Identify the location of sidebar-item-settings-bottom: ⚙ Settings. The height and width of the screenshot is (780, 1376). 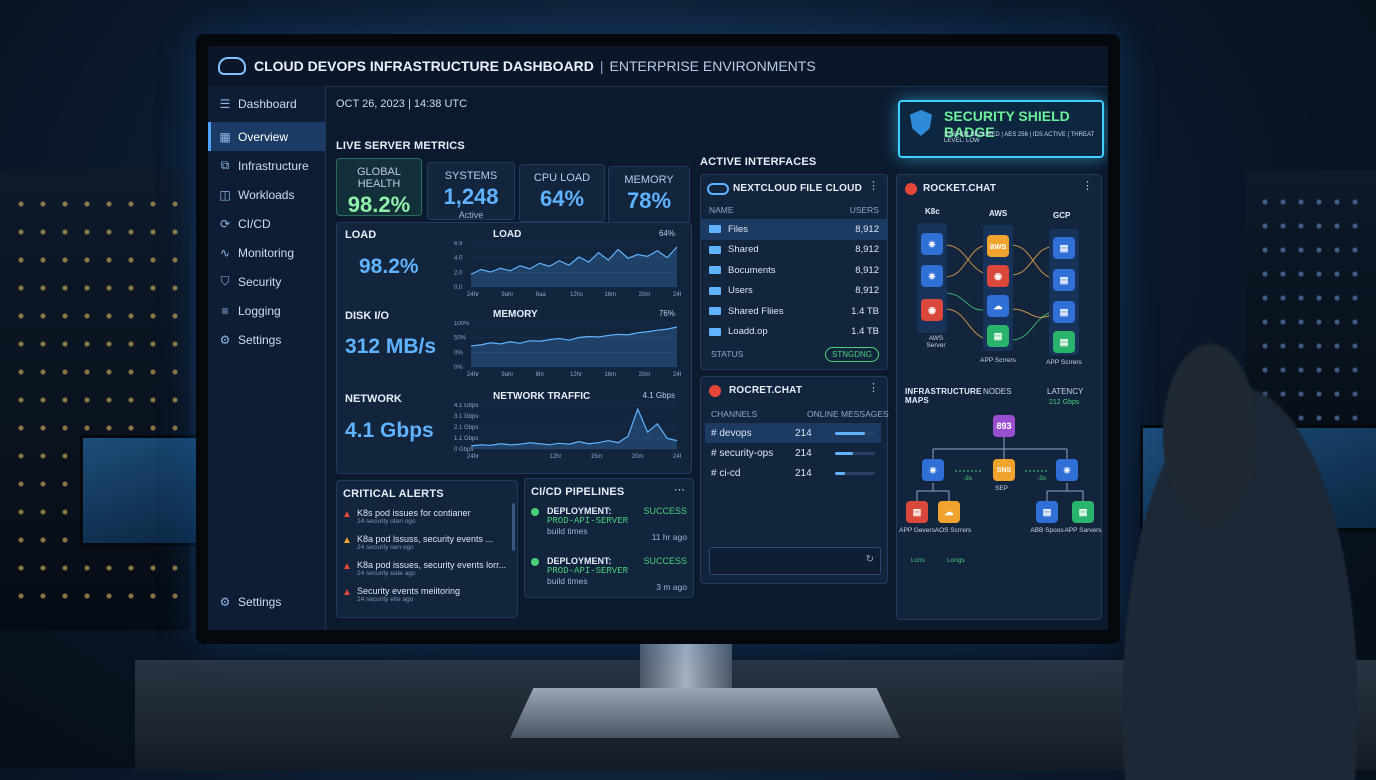
(266, 601).